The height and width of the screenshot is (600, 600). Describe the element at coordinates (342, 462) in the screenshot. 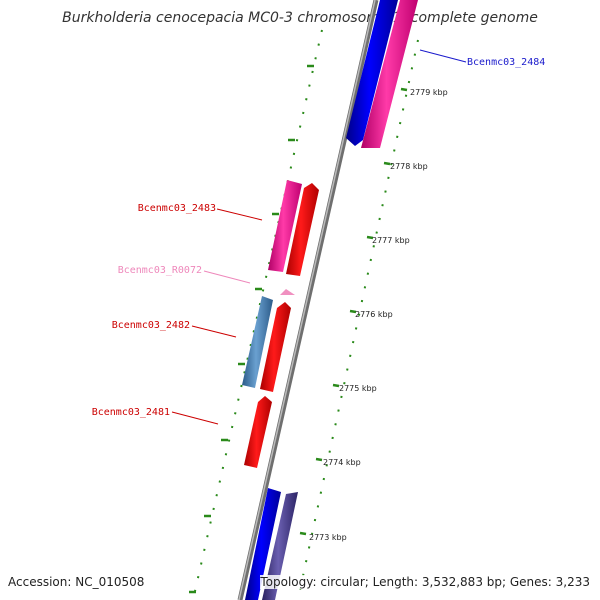

I see `tick-label-2774: 2774 kbp` at that location.